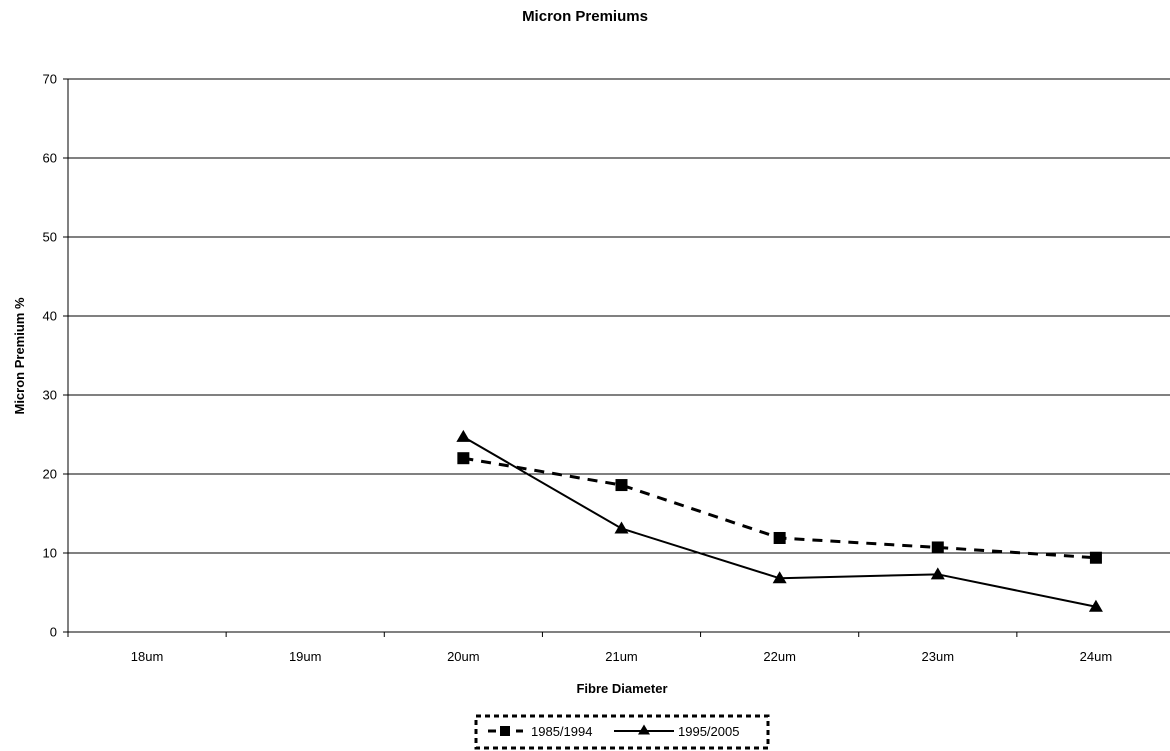 Image resolution: width=1170 pixels, height=751 pixels. I want to click on y-tick-label: 70, so click(50, 79).